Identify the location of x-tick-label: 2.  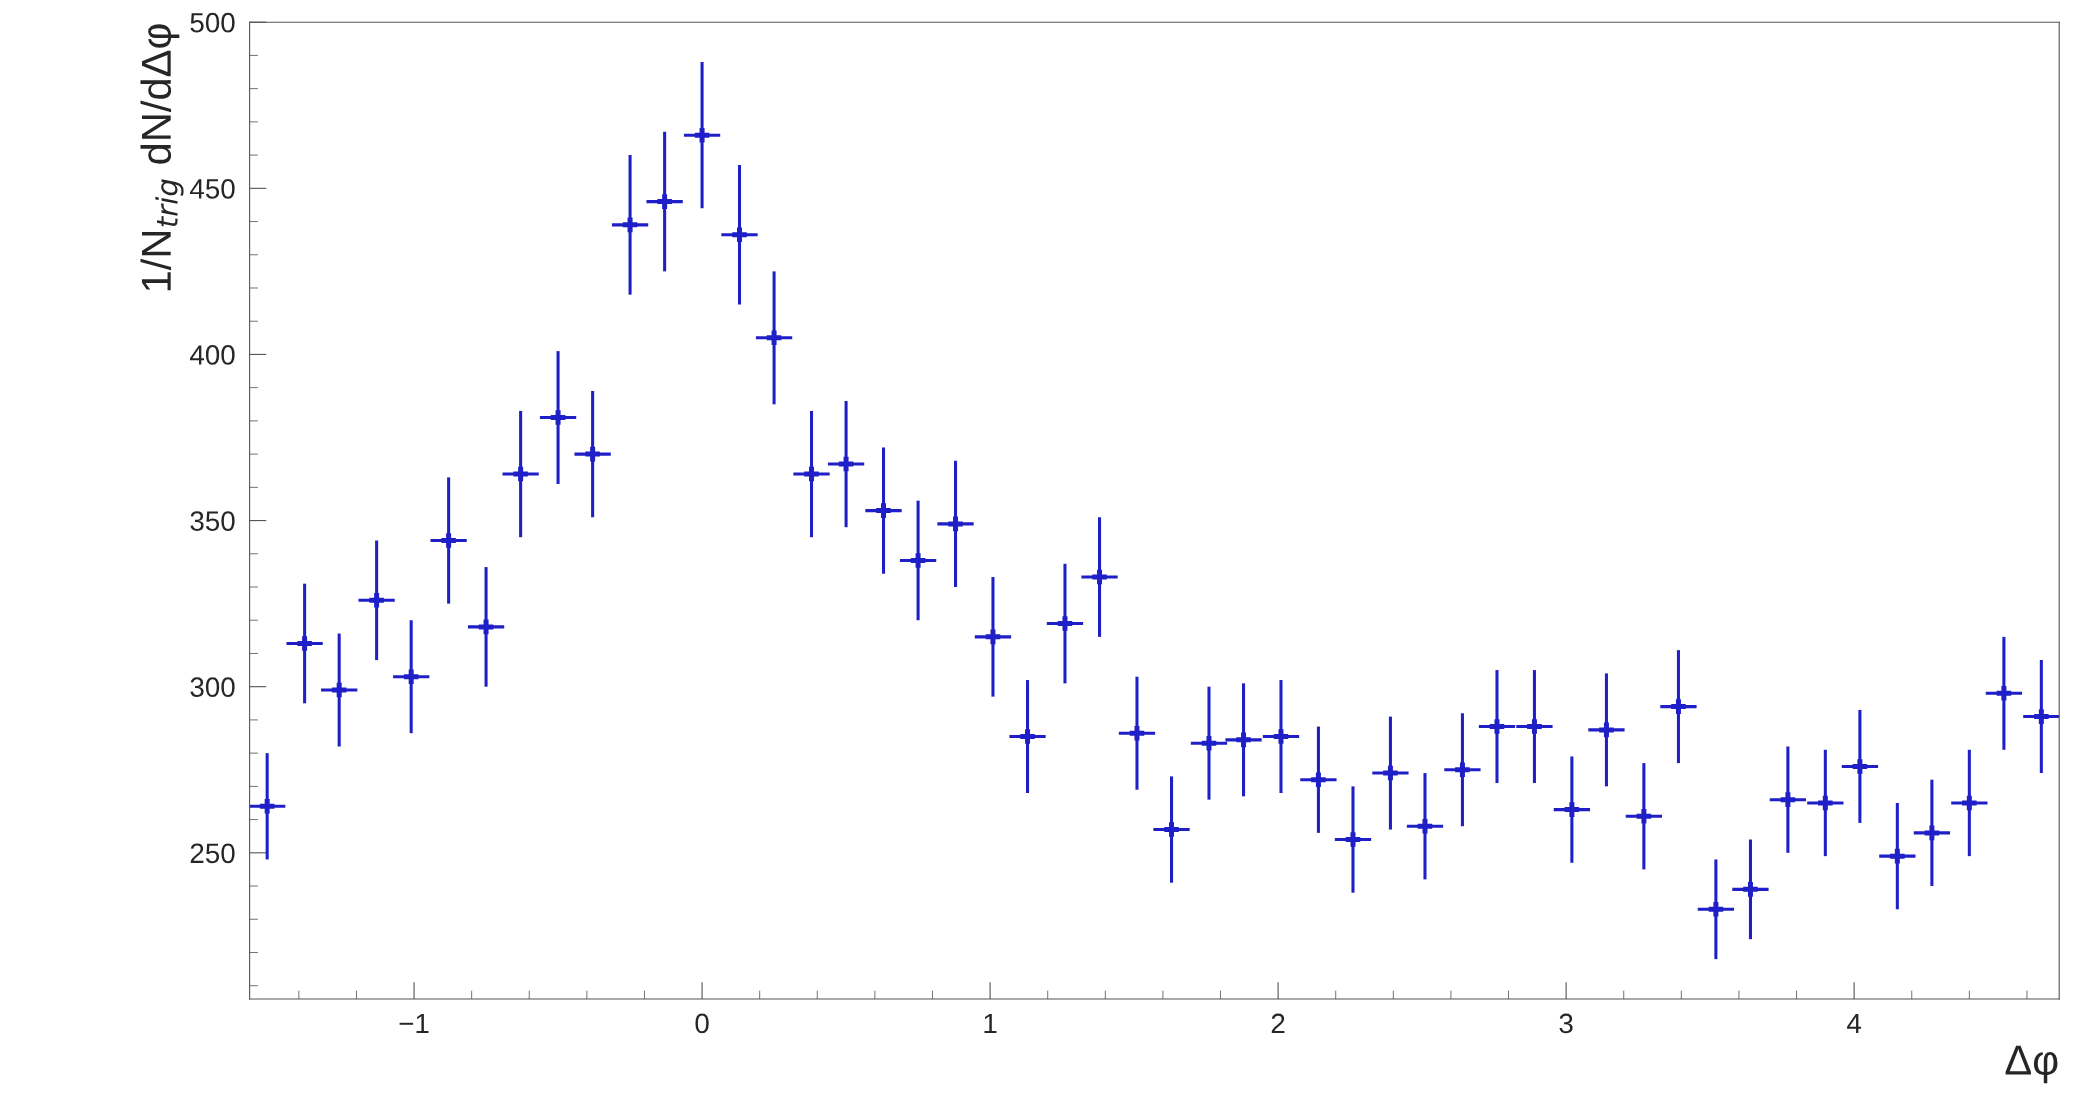
(1278, 1023).